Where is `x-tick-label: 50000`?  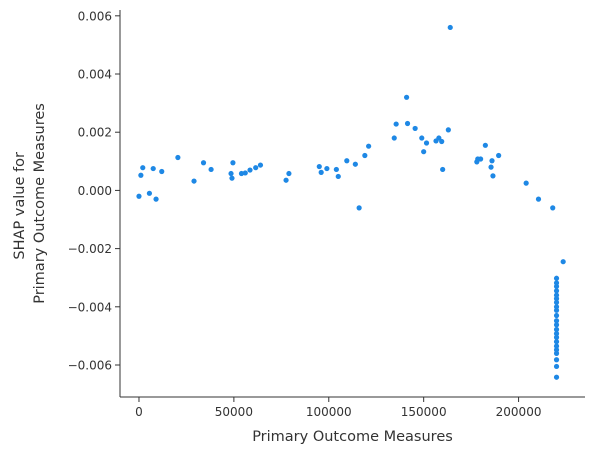 x-tick-label: 50000 is located at coordinates (234, 412).